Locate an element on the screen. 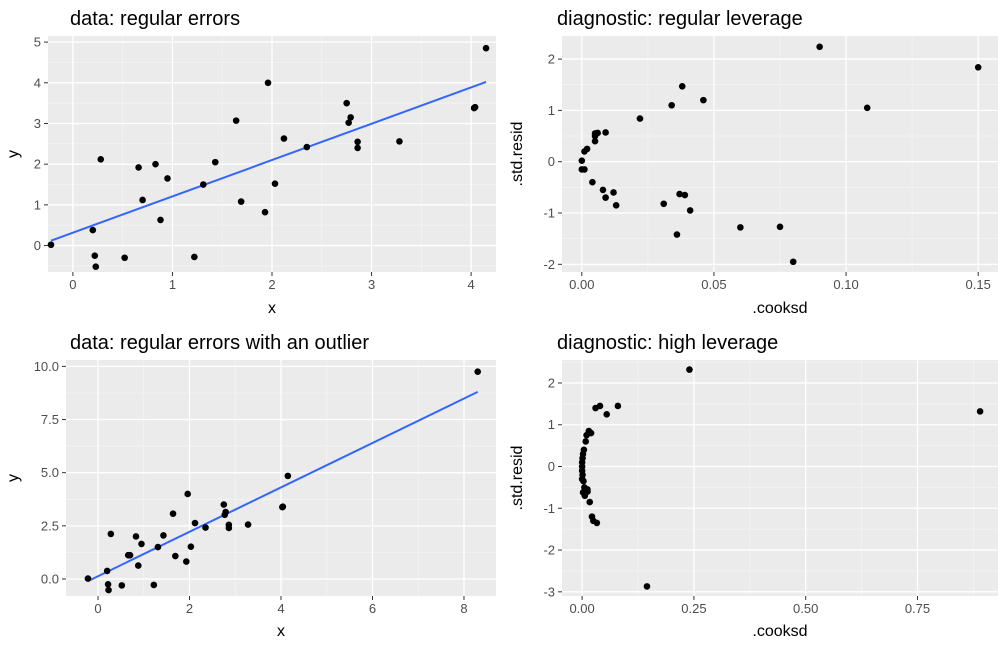 The image size is (1008, 648). y-tick-label: 5 is located at coordinates (37, 42).